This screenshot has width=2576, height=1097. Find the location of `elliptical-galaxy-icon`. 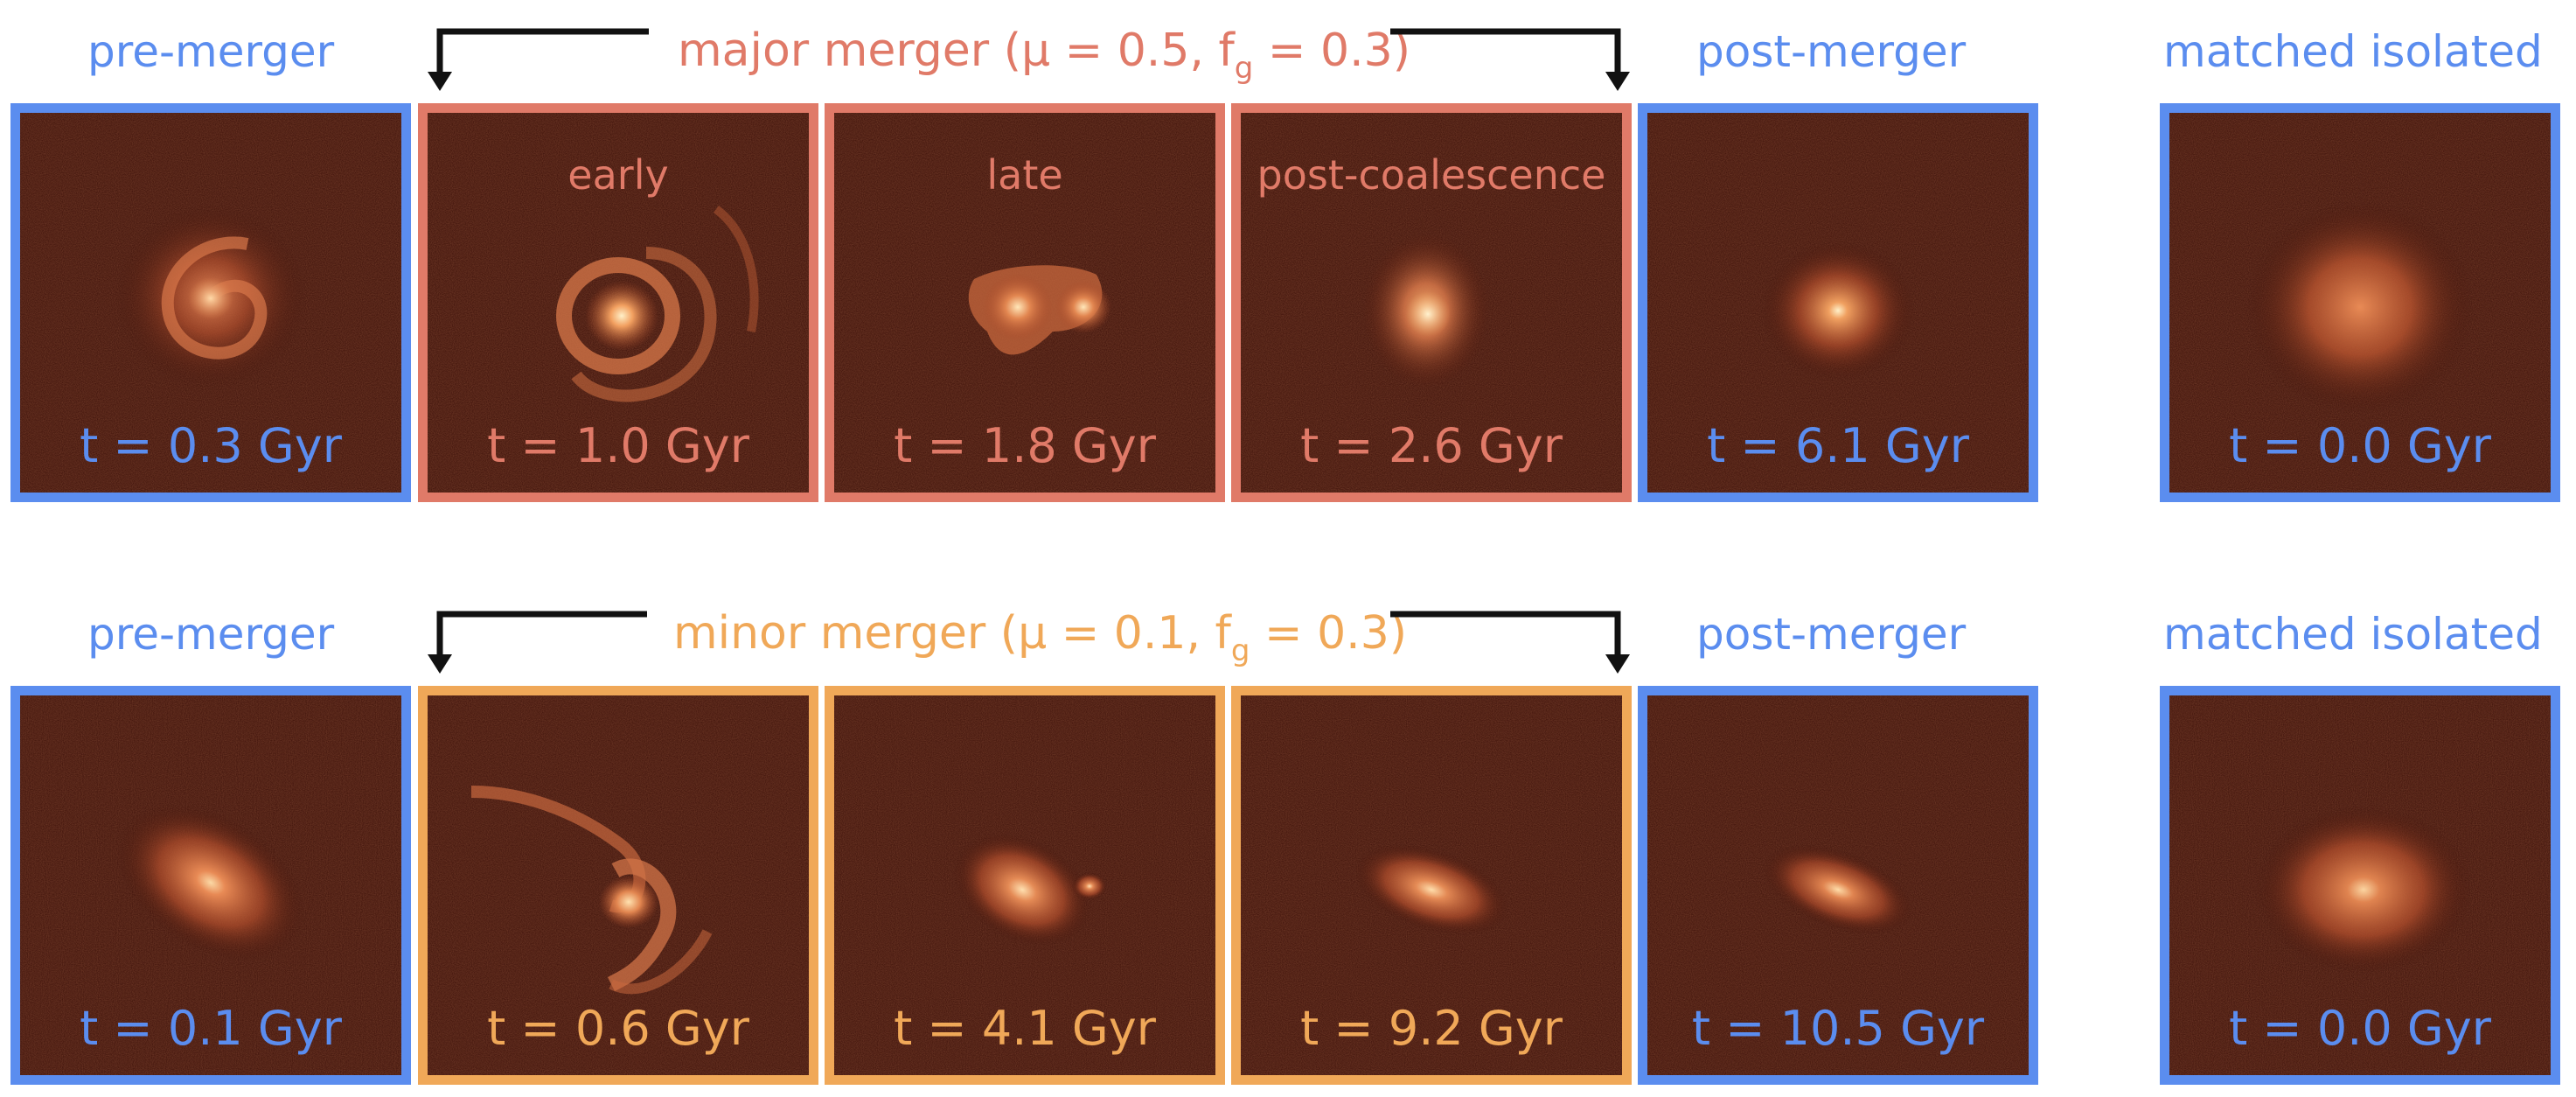

elliptical-galaxy-icon is located at coordinates (2360, 885).